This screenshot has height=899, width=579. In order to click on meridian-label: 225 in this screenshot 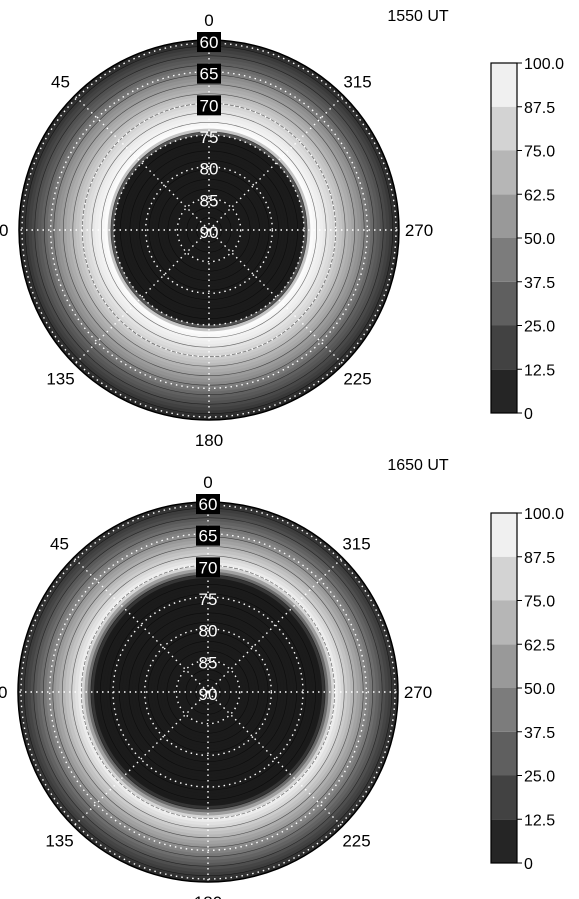, I will do `click(356, 841)`.